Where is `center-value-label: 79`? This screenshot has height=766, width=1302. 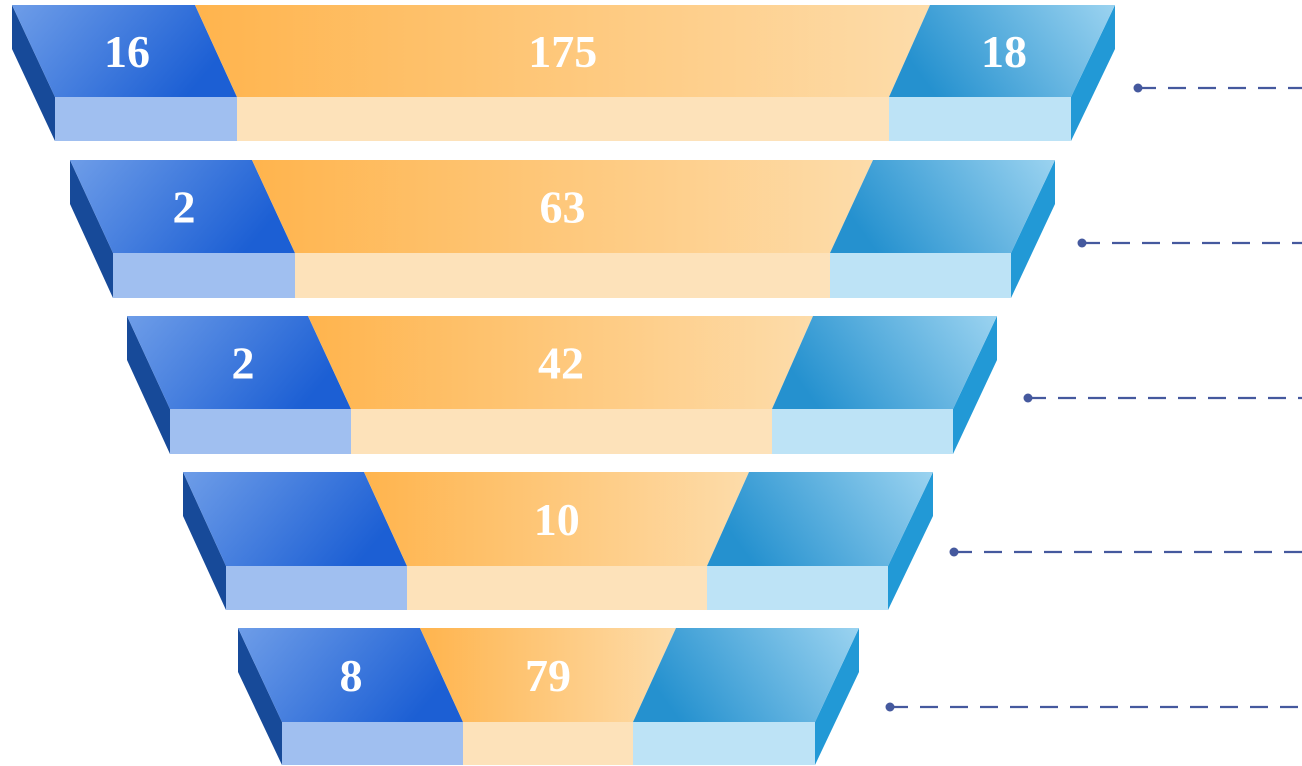 center-value-label: 79 is located at coordinates (548, 675).